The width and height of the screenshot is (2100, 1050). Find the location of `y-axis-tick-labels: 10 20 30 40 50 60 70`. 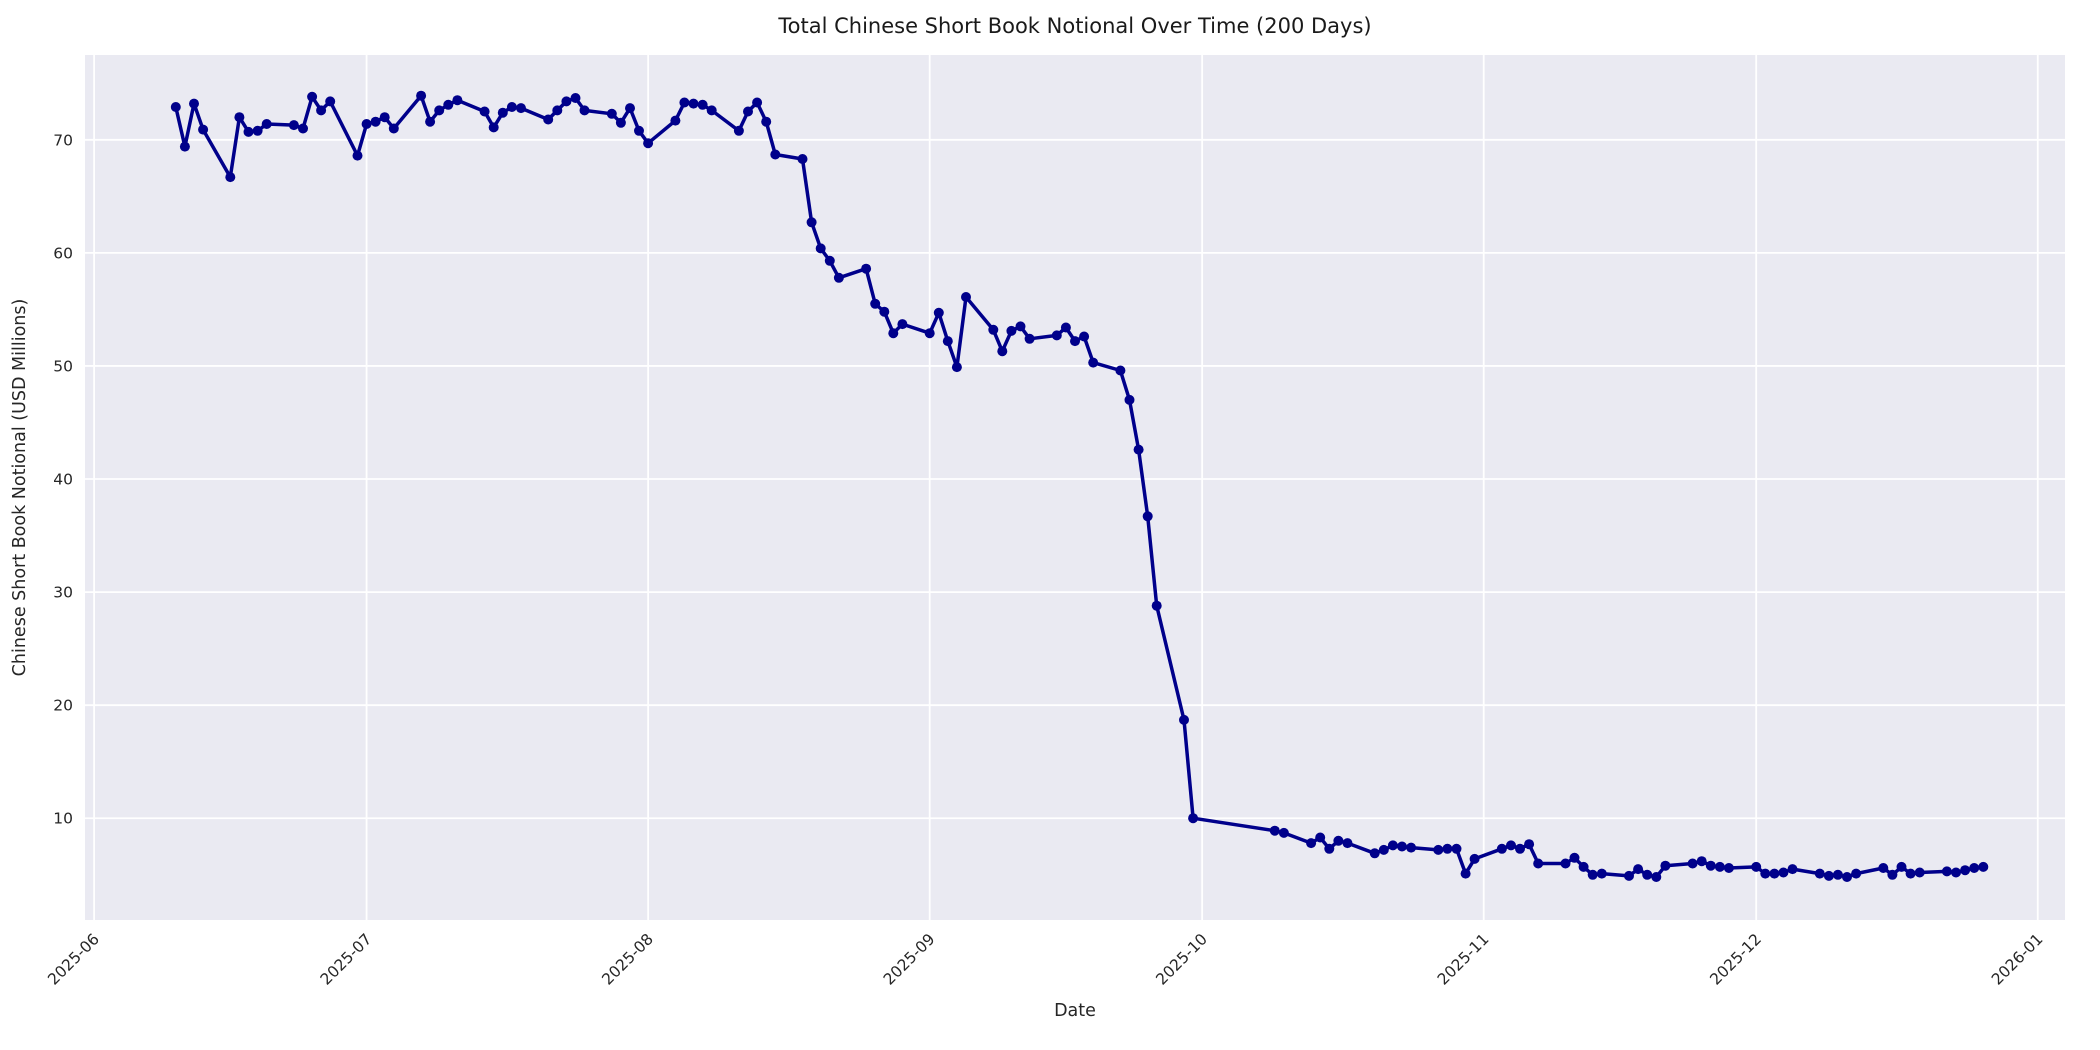

y-axis-tick-labels: 10 20 30 40 50 60 70 is located at coordinates (63, 479).